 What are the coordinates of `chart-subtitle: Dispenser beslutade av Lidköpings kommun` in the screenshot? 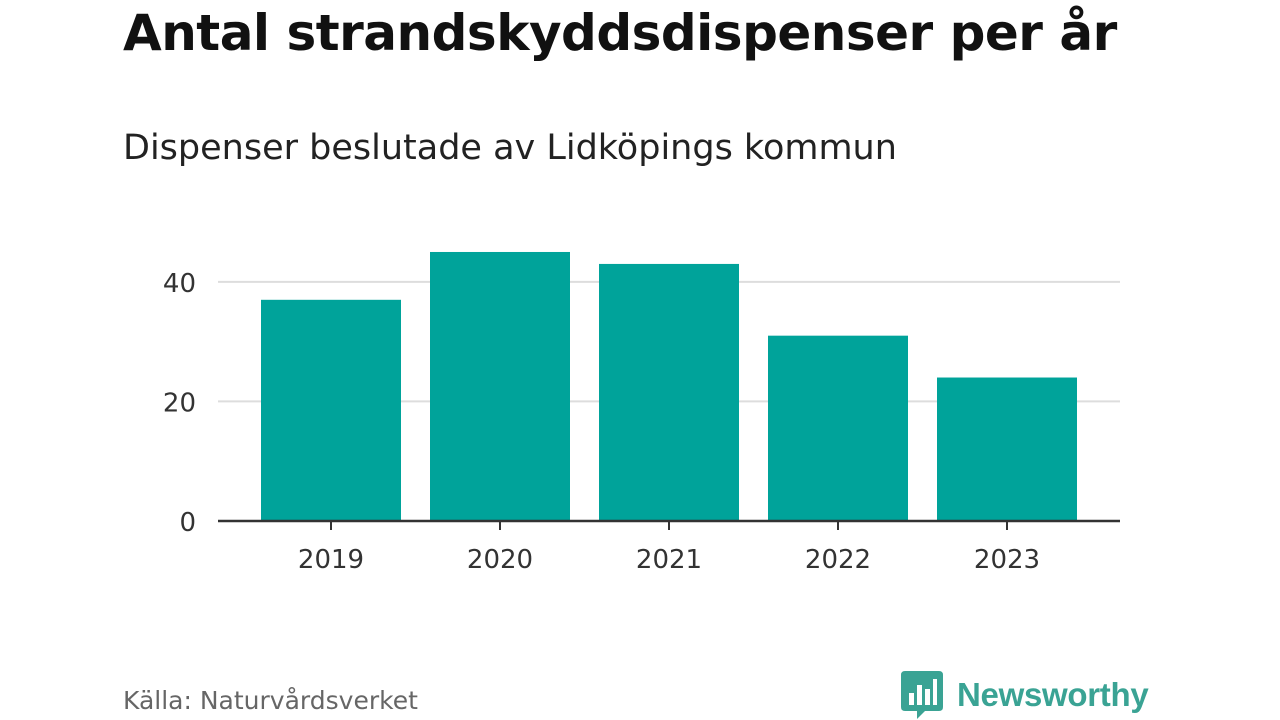 It's located at (510, 148).